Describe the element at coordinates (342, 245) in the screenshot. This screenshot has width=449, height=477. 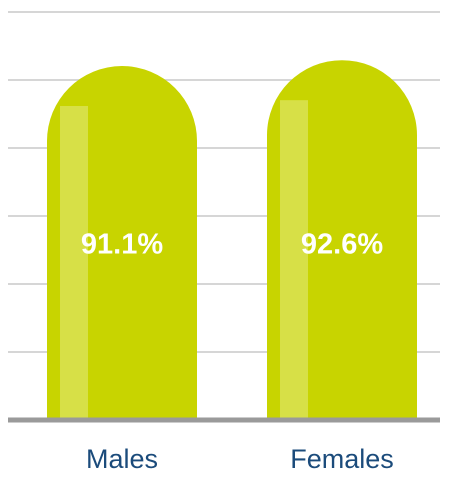
I see `value-label: 92.6%` at that location.